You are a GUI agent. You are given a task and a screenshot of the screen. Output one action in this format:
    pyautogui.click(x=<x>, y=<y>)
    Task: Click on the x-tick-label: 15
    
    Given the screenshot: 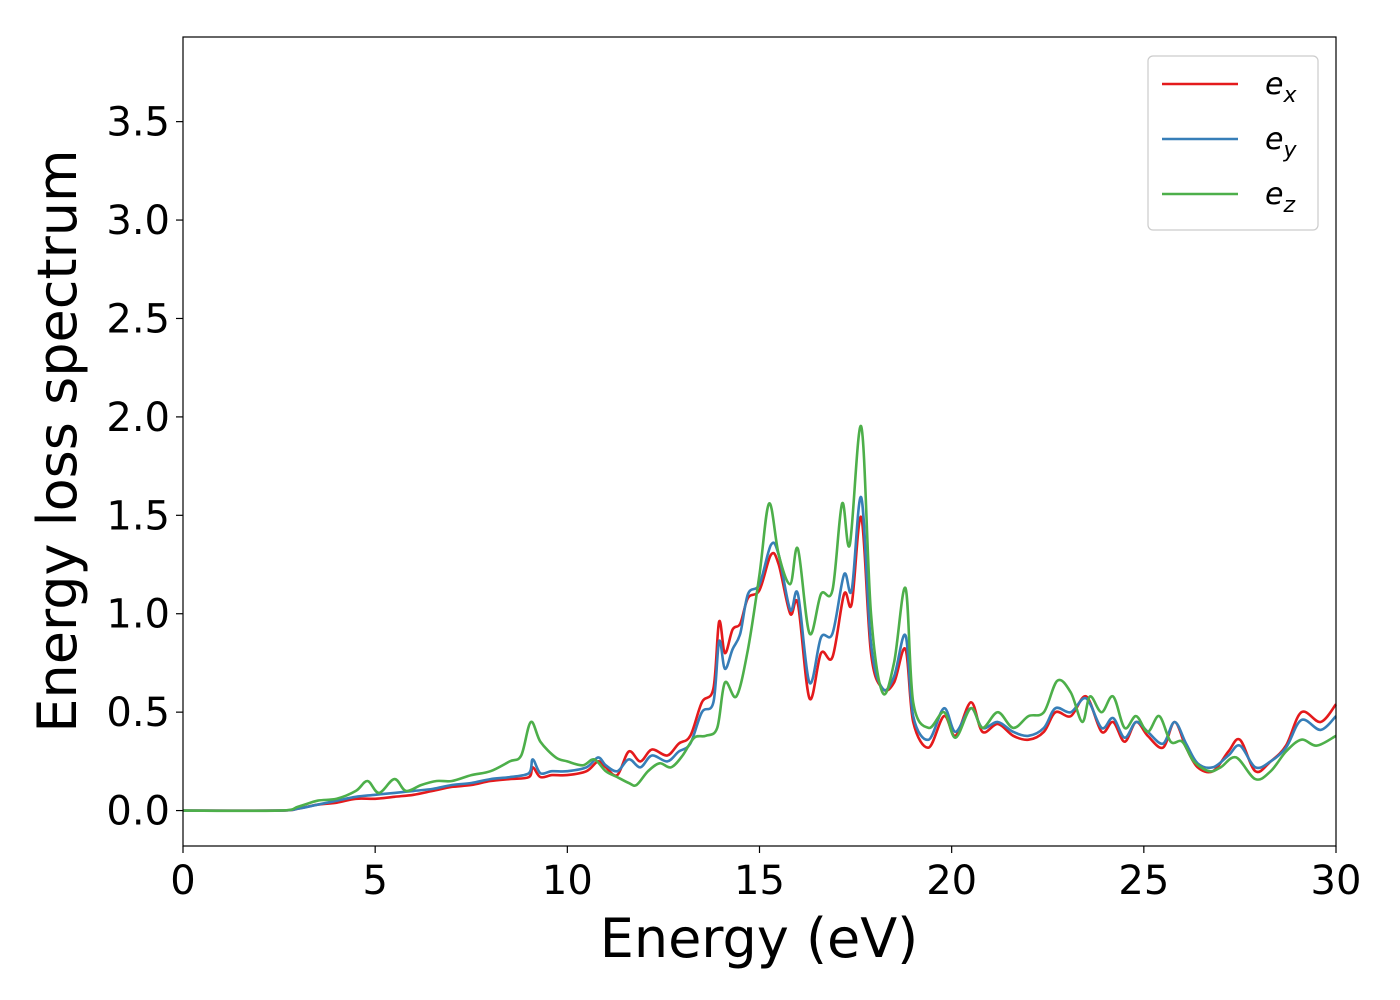 What is the action you would take?
    pyautogui.click(x=759, y=881)
    